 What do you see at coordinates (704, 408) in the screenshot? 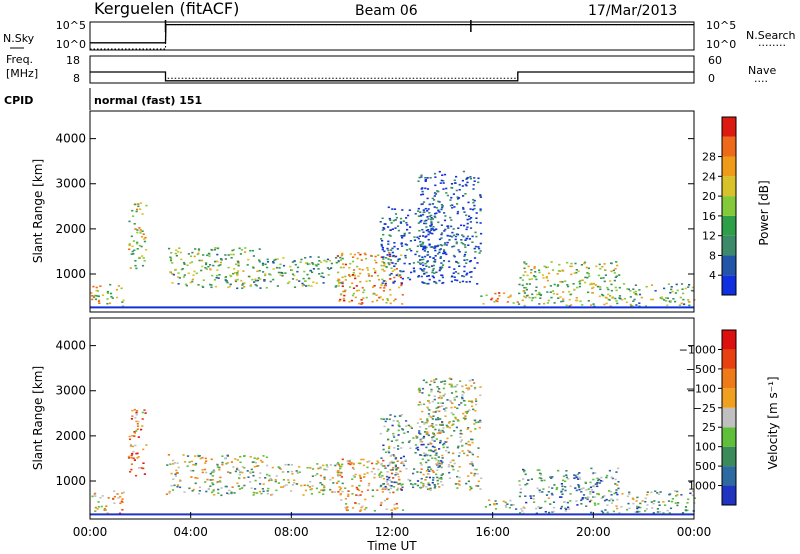
I see `colorbar-tick-label: −25` at bounding box center [704, 408].